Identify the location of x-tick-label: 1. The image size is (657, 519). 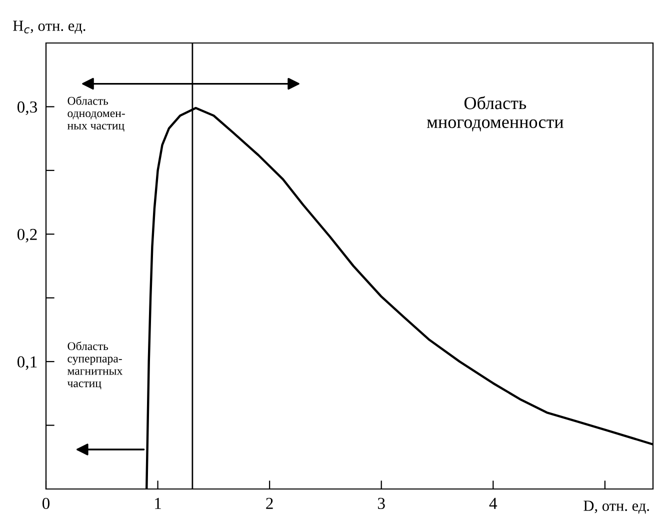
(158, 503).